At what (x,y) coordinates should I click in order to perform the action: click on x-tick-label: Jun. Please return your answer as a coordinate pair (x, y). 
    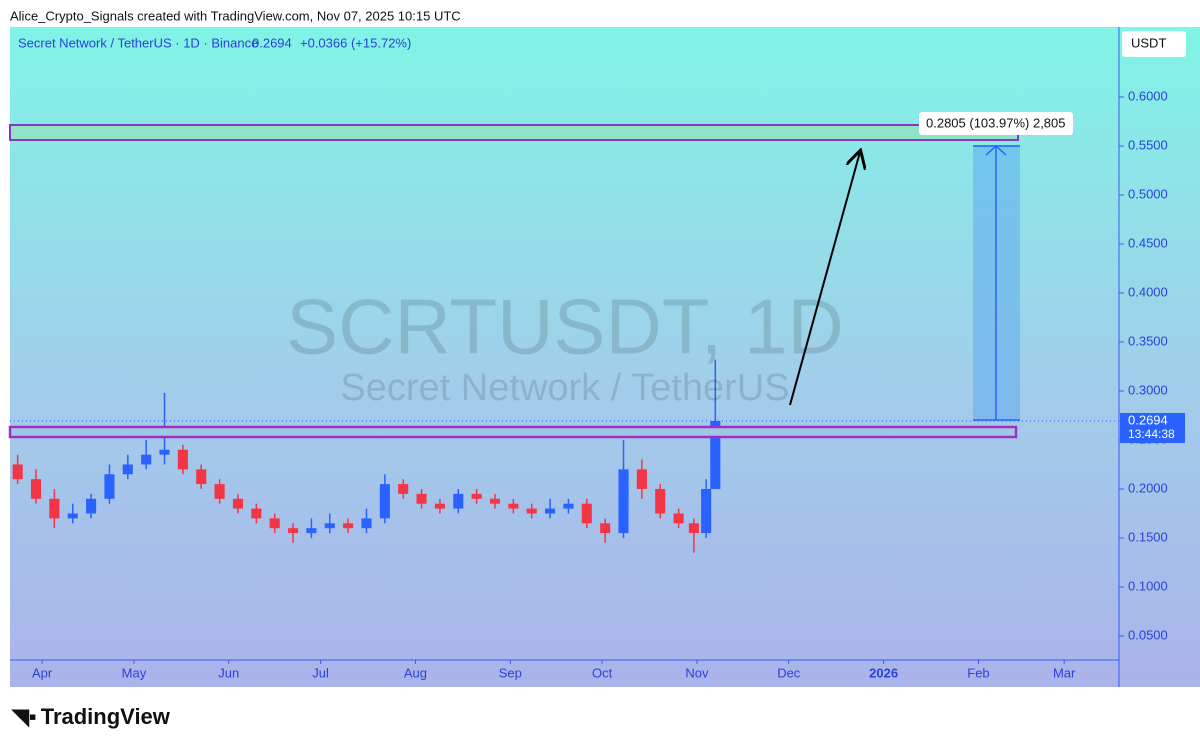
    Looking at the image, I should click on (228, 672).